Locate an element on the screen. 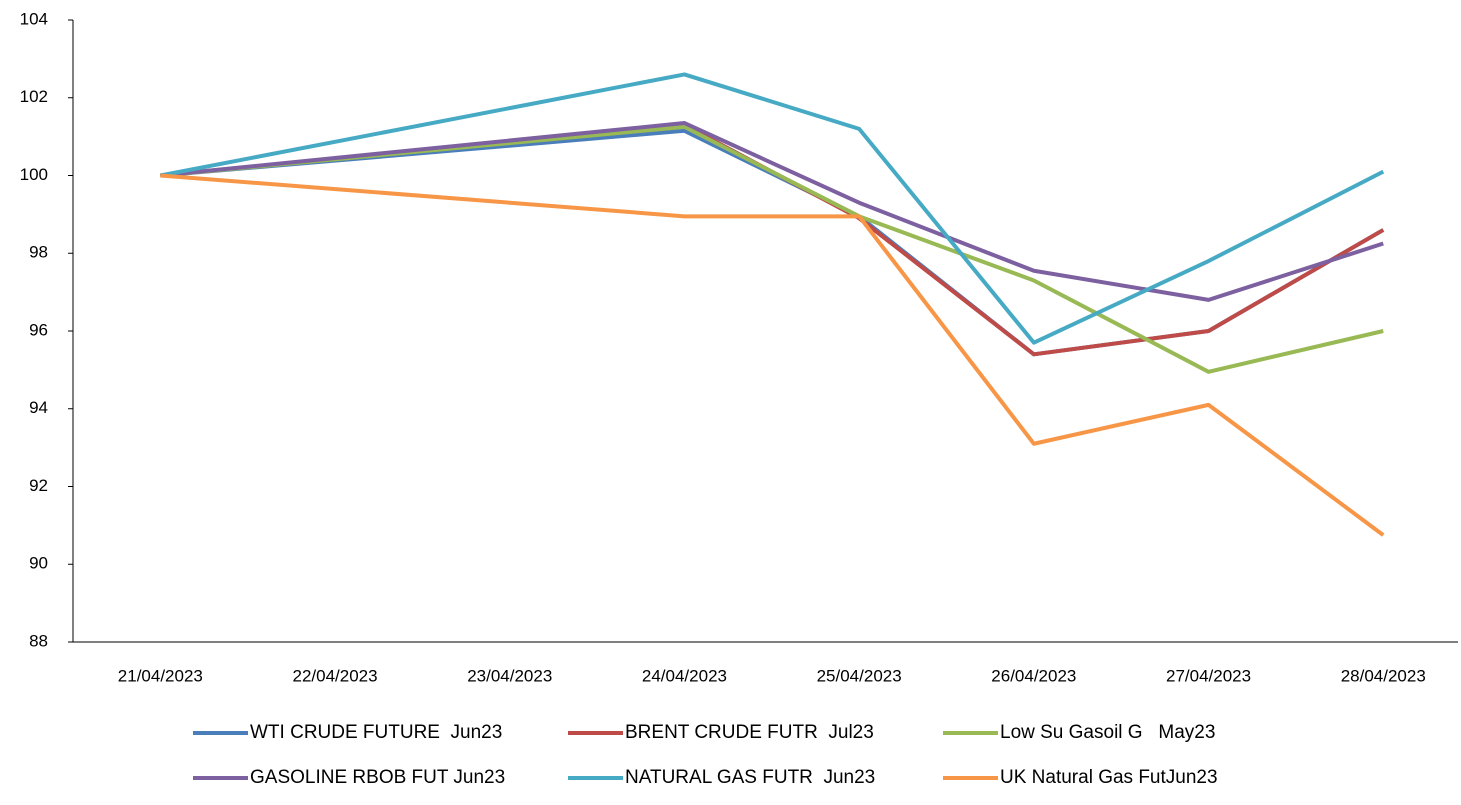  x-tick-label: 26/04/2023 is located at coordinates (1033, 675).